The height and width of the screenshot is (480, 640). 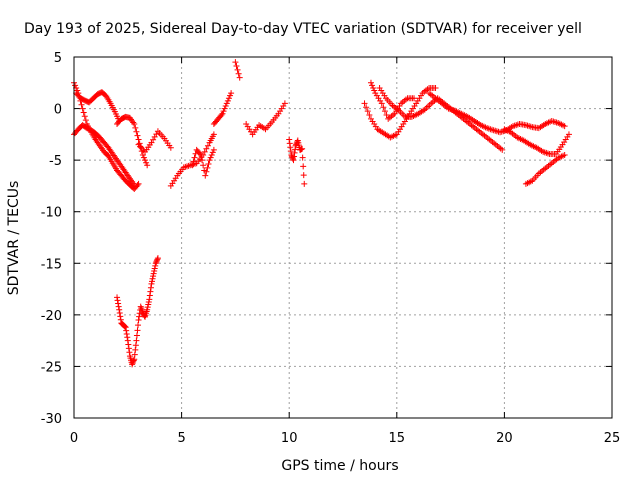 What do you see at coordinates (297, 161) in the screenshot?
I see `series-arc-l` at bounding box center [297, 161].